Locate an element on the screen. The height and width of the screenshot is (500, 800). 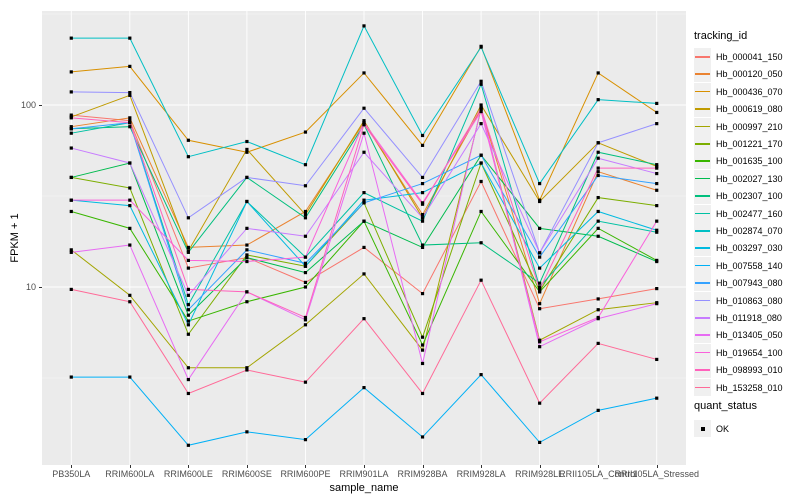
legend-entry-label: Hb_001635_100 is located at coordinates (749, 161).